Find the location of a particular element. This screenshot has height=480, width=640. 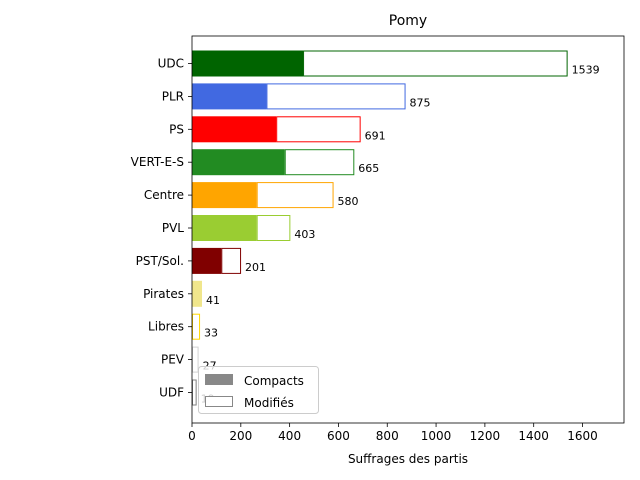

x-tick-label-1: 200 is located at coordinates (240, 436).